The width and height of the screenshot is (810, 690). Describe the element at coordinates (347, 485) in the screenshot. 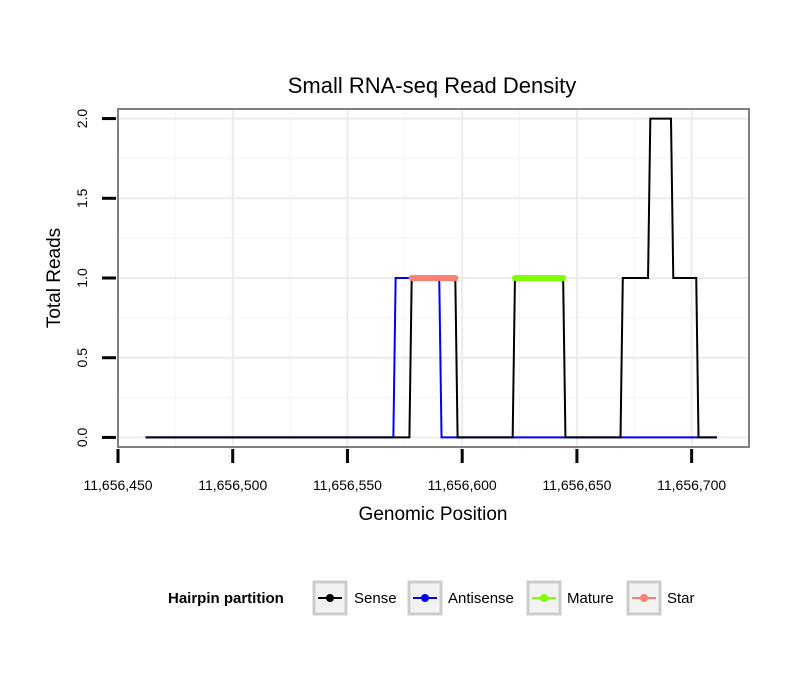

I see `x-tick-label: 11,656,550` at that location.